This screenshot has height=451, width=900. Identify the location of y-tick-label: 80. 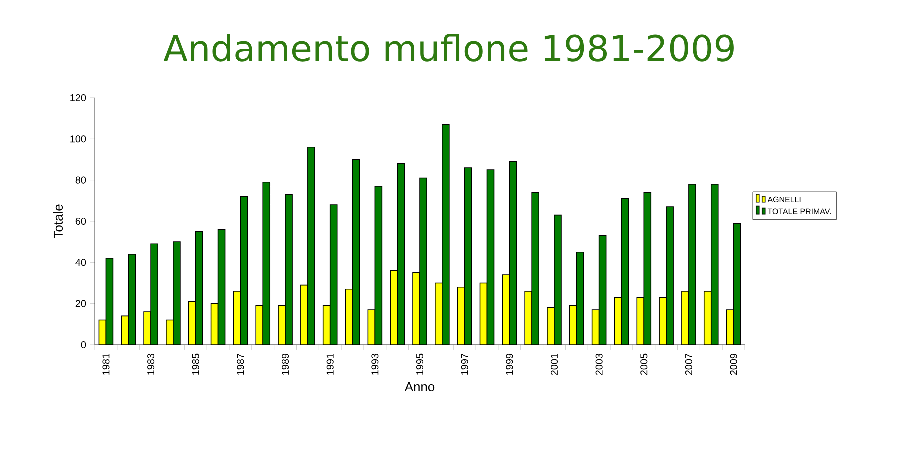
(81, 180).